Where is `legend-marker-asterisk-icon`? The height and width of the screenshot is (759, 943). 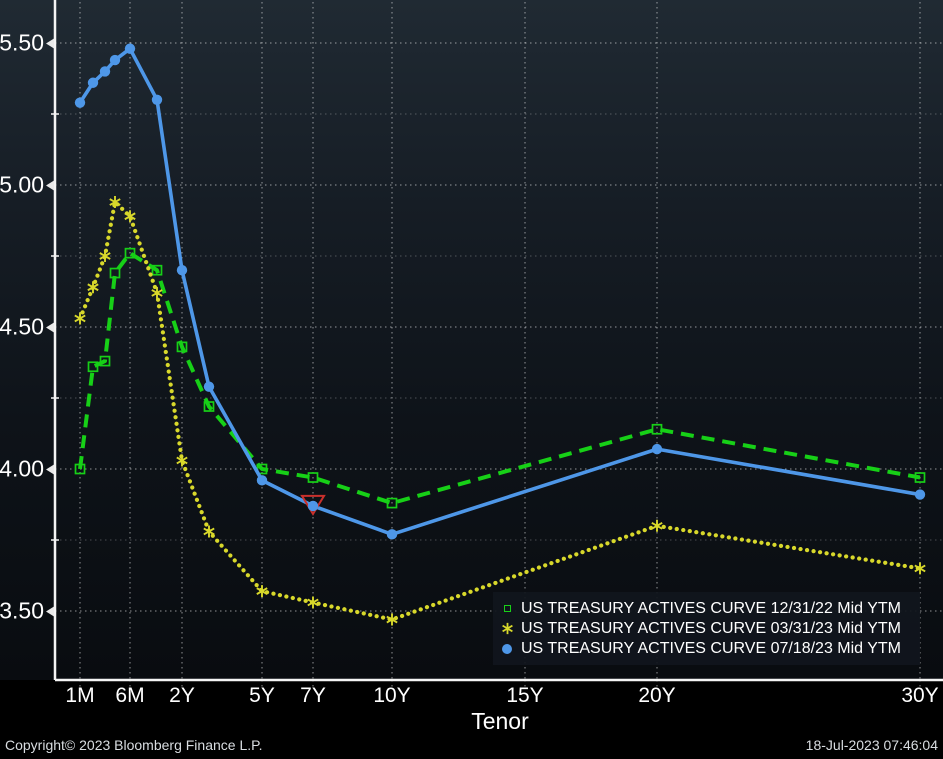 legend-marker-asterisk-icon is located at coordinates (507, 628).